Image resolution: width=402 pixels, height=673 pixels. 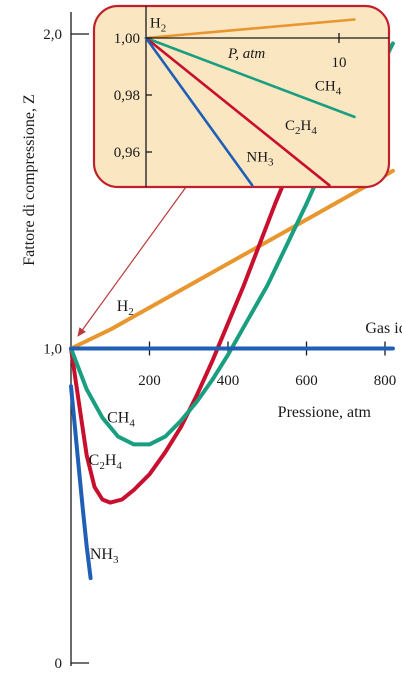 I want to click on inset-series-label-c2h4: C2H4, so click(x=301, y=127).